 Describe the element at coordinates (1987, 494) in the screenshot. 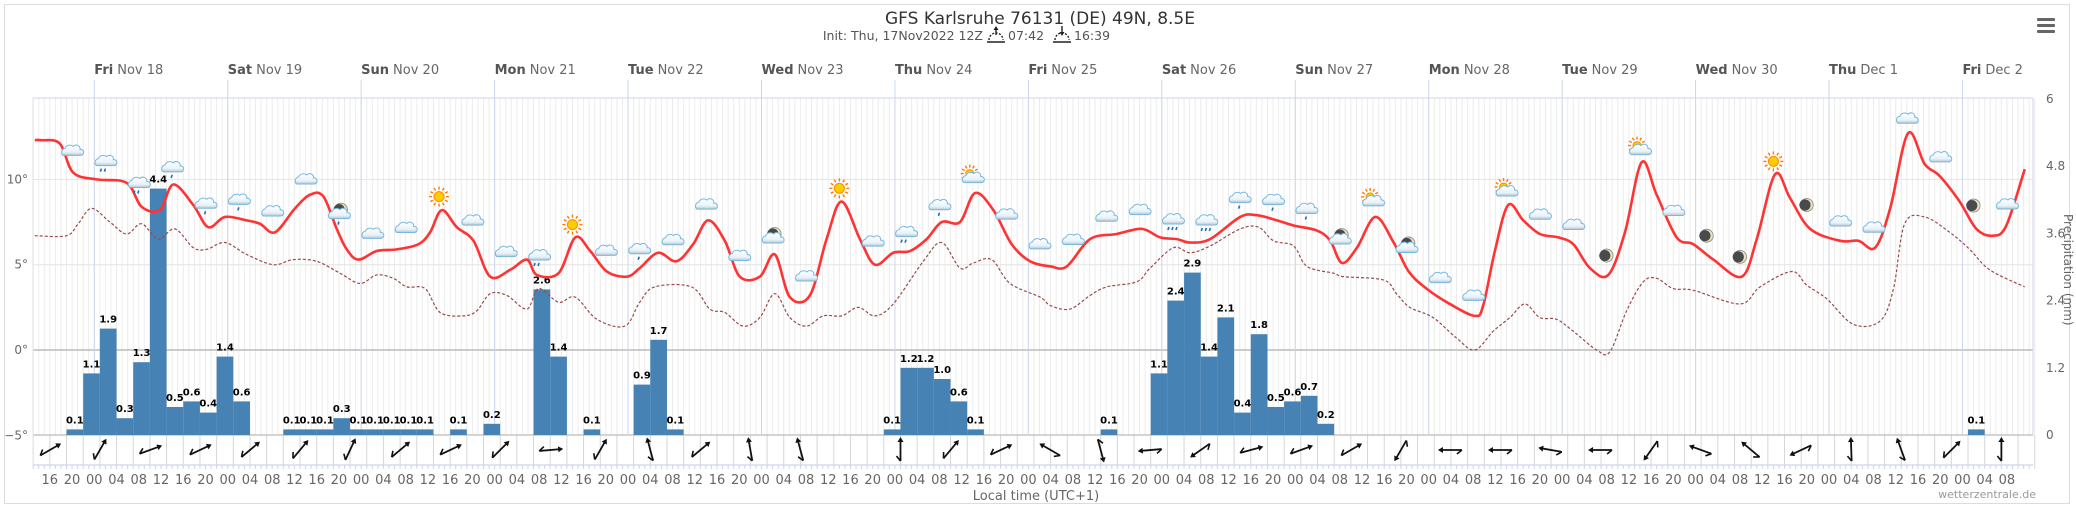

I see `credit-link: wetterzentrale.de` at that location.